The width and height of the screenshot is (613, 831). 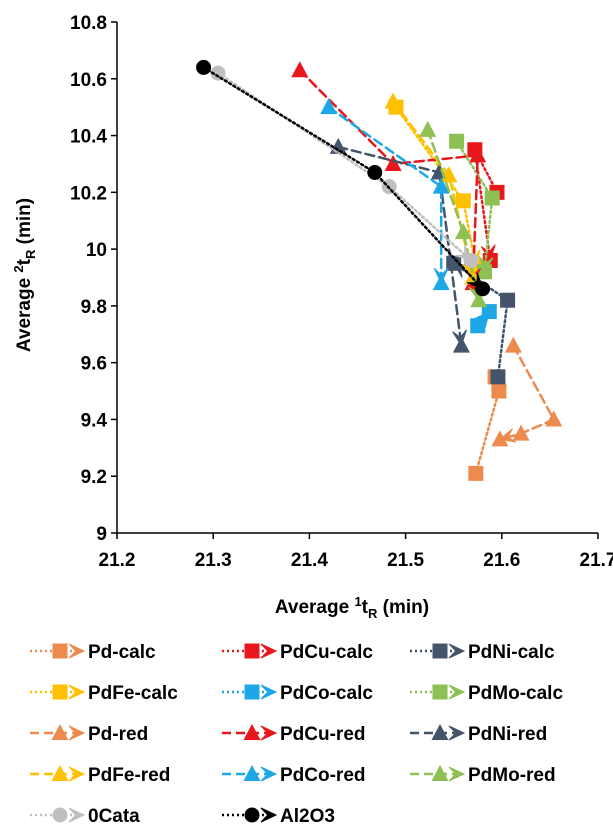 What do you see at coordinates (93, 652) in the screenshot?
I see `legend-item-pd-calc: Pd-calc` at bounding box center [93, 652].